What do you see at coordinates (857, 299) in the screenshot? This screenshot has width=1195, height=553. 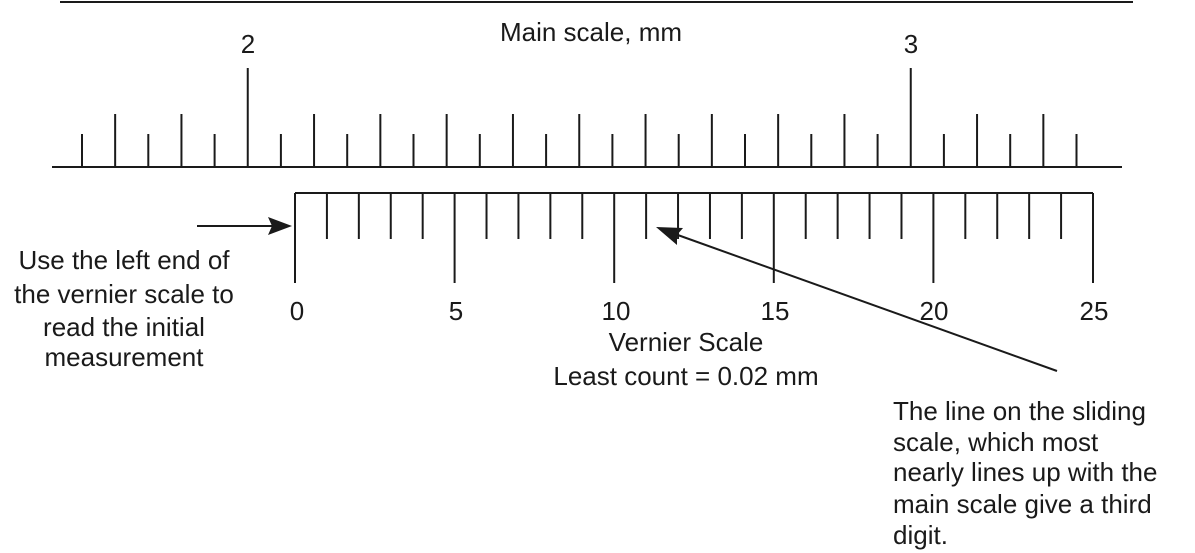 I see `alignment-arrow` at bounding box center [857, 299].